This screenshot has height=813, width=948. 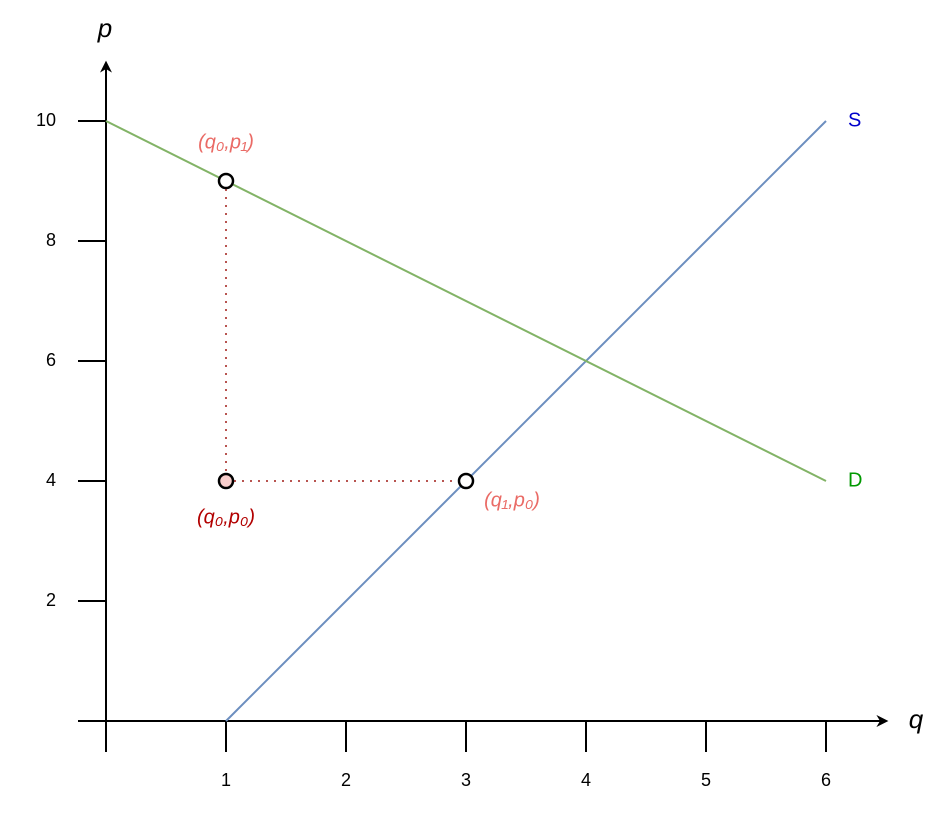 What do you see at coordinates (226, 780) in the screenshot?
I see `x-tick-label: 1` at bounding box center [226, 780].